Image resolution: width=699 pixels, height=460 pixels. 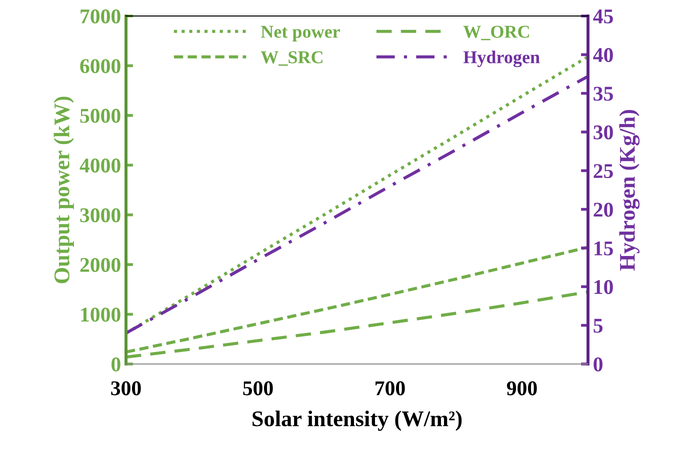 I want to click on y2-tick-label: 25, so click(x=603, y=171).